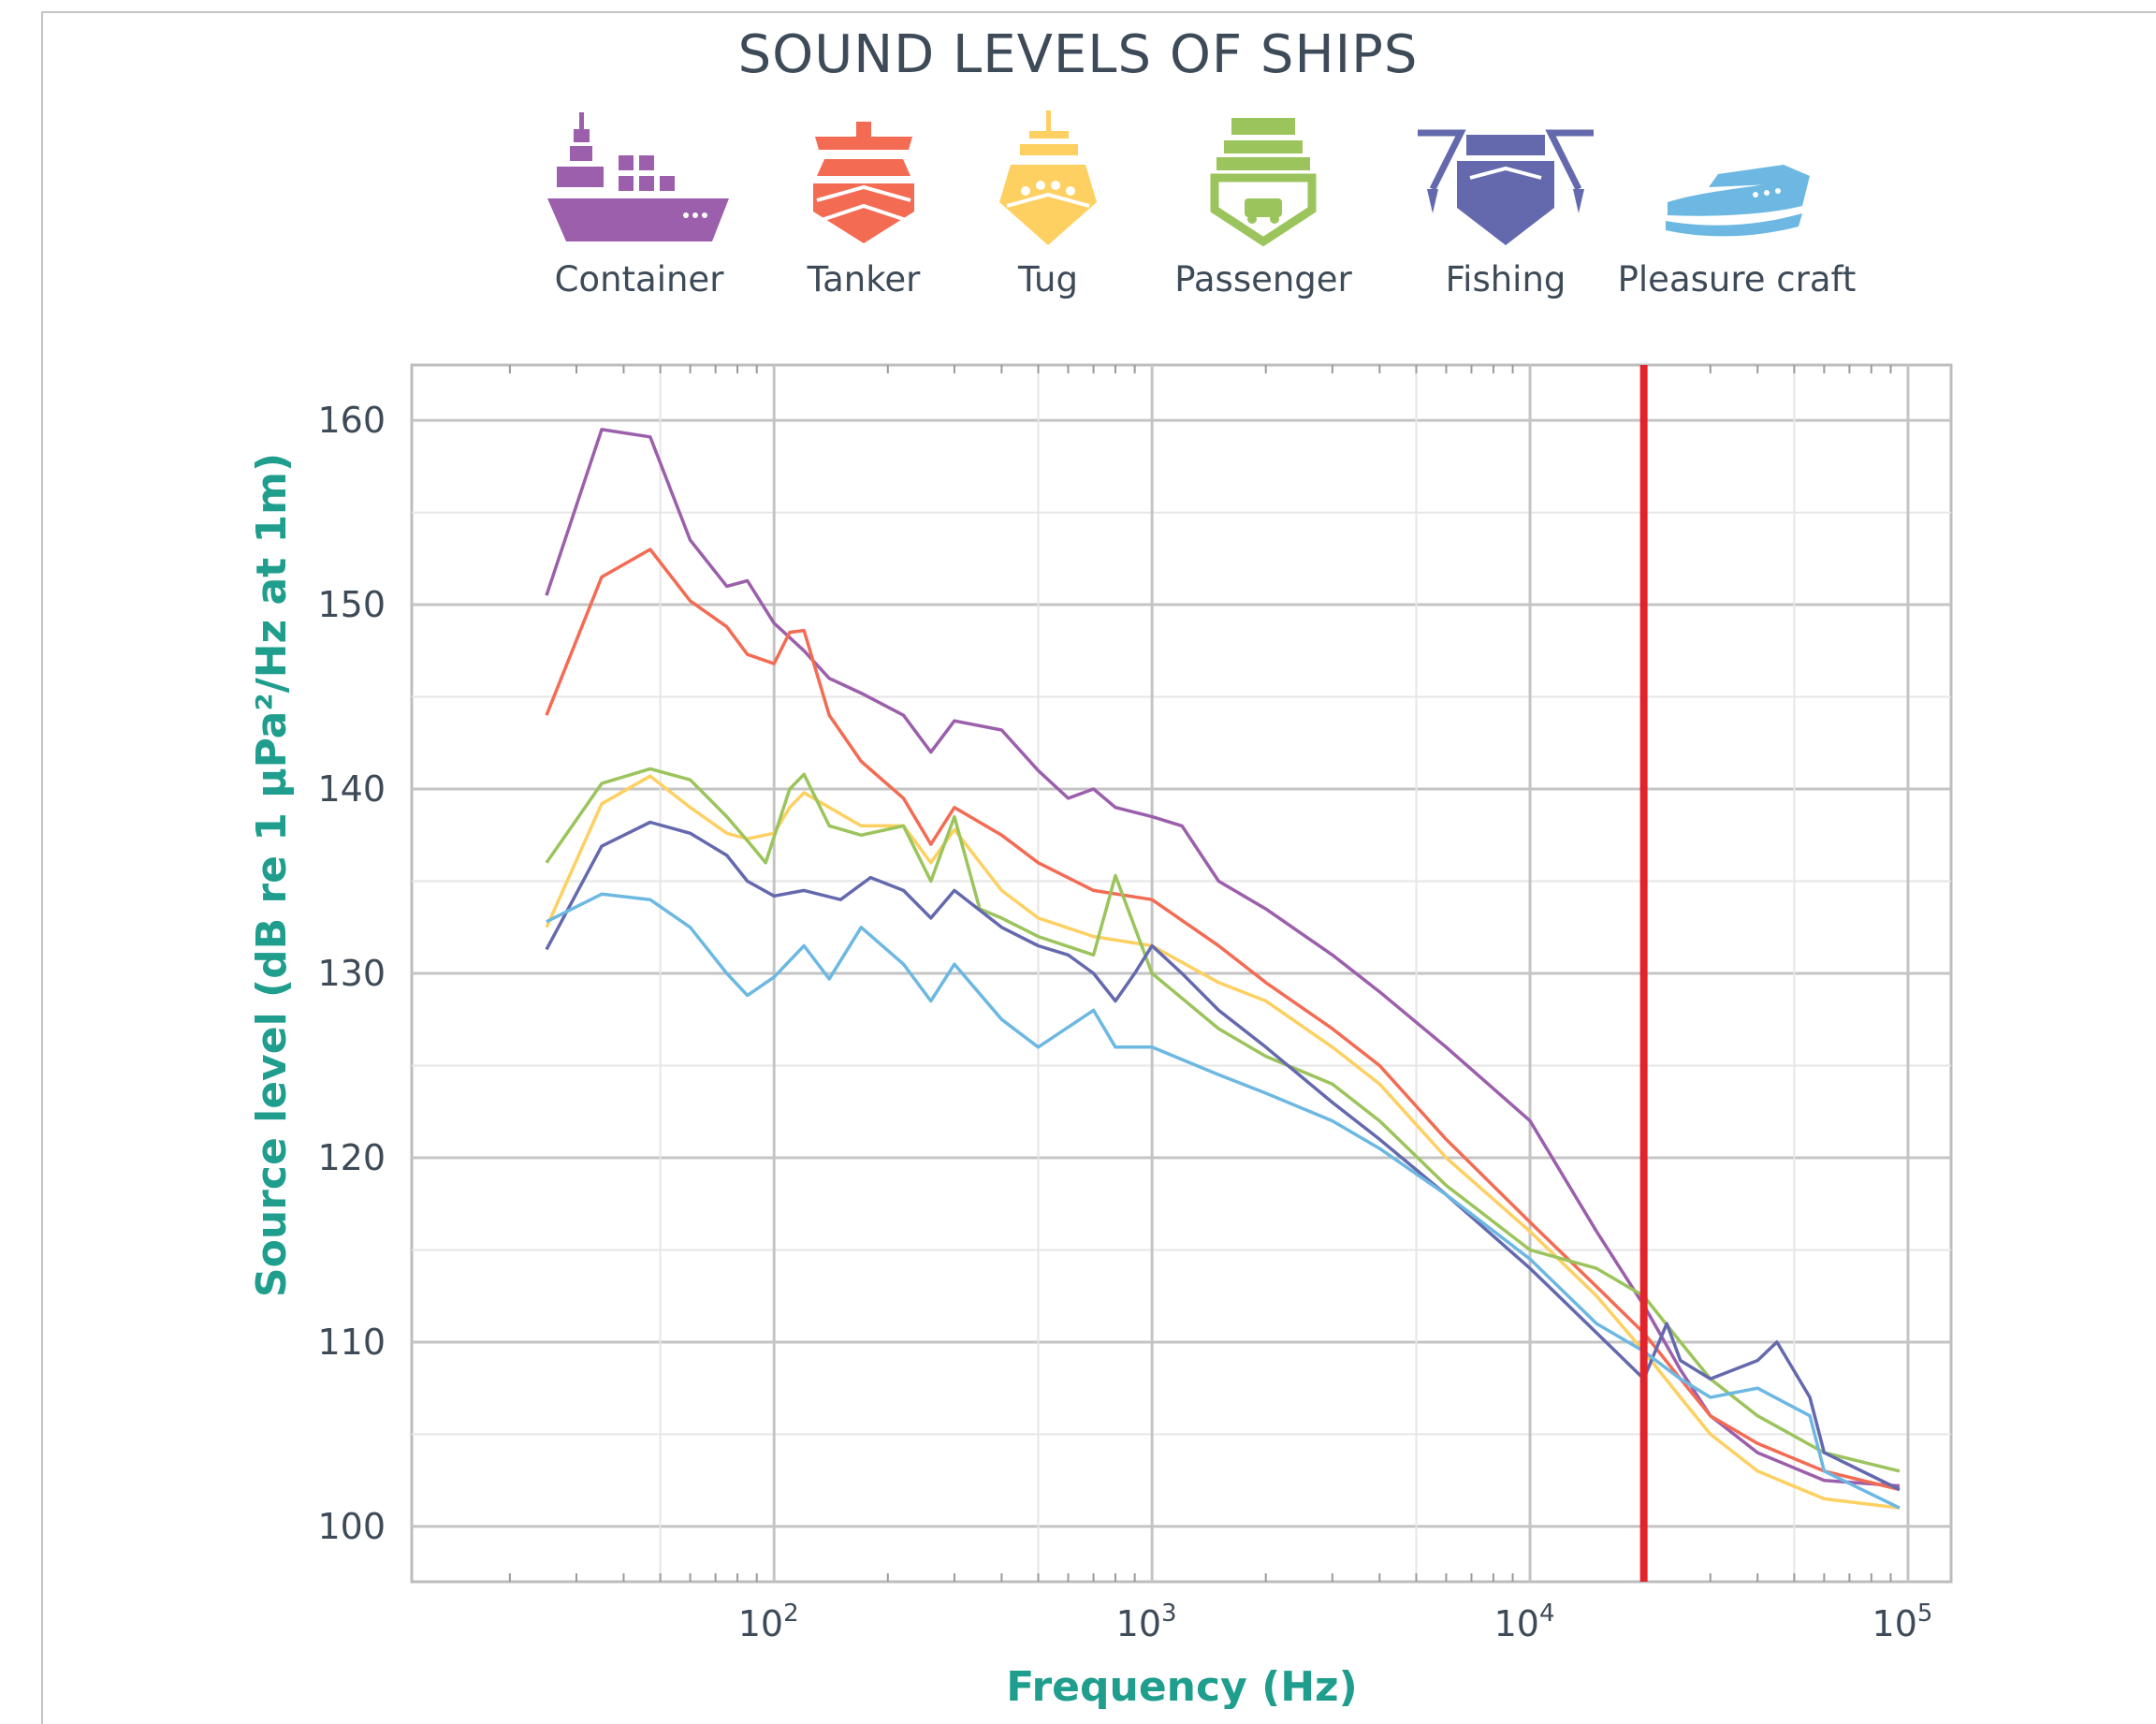 The height and width of the screenshot is (1724, 2156). What do you see at coordinates (351, 789) in the screenshot?
I see `y-tick-label: 140` at bounding box center [351, 789].